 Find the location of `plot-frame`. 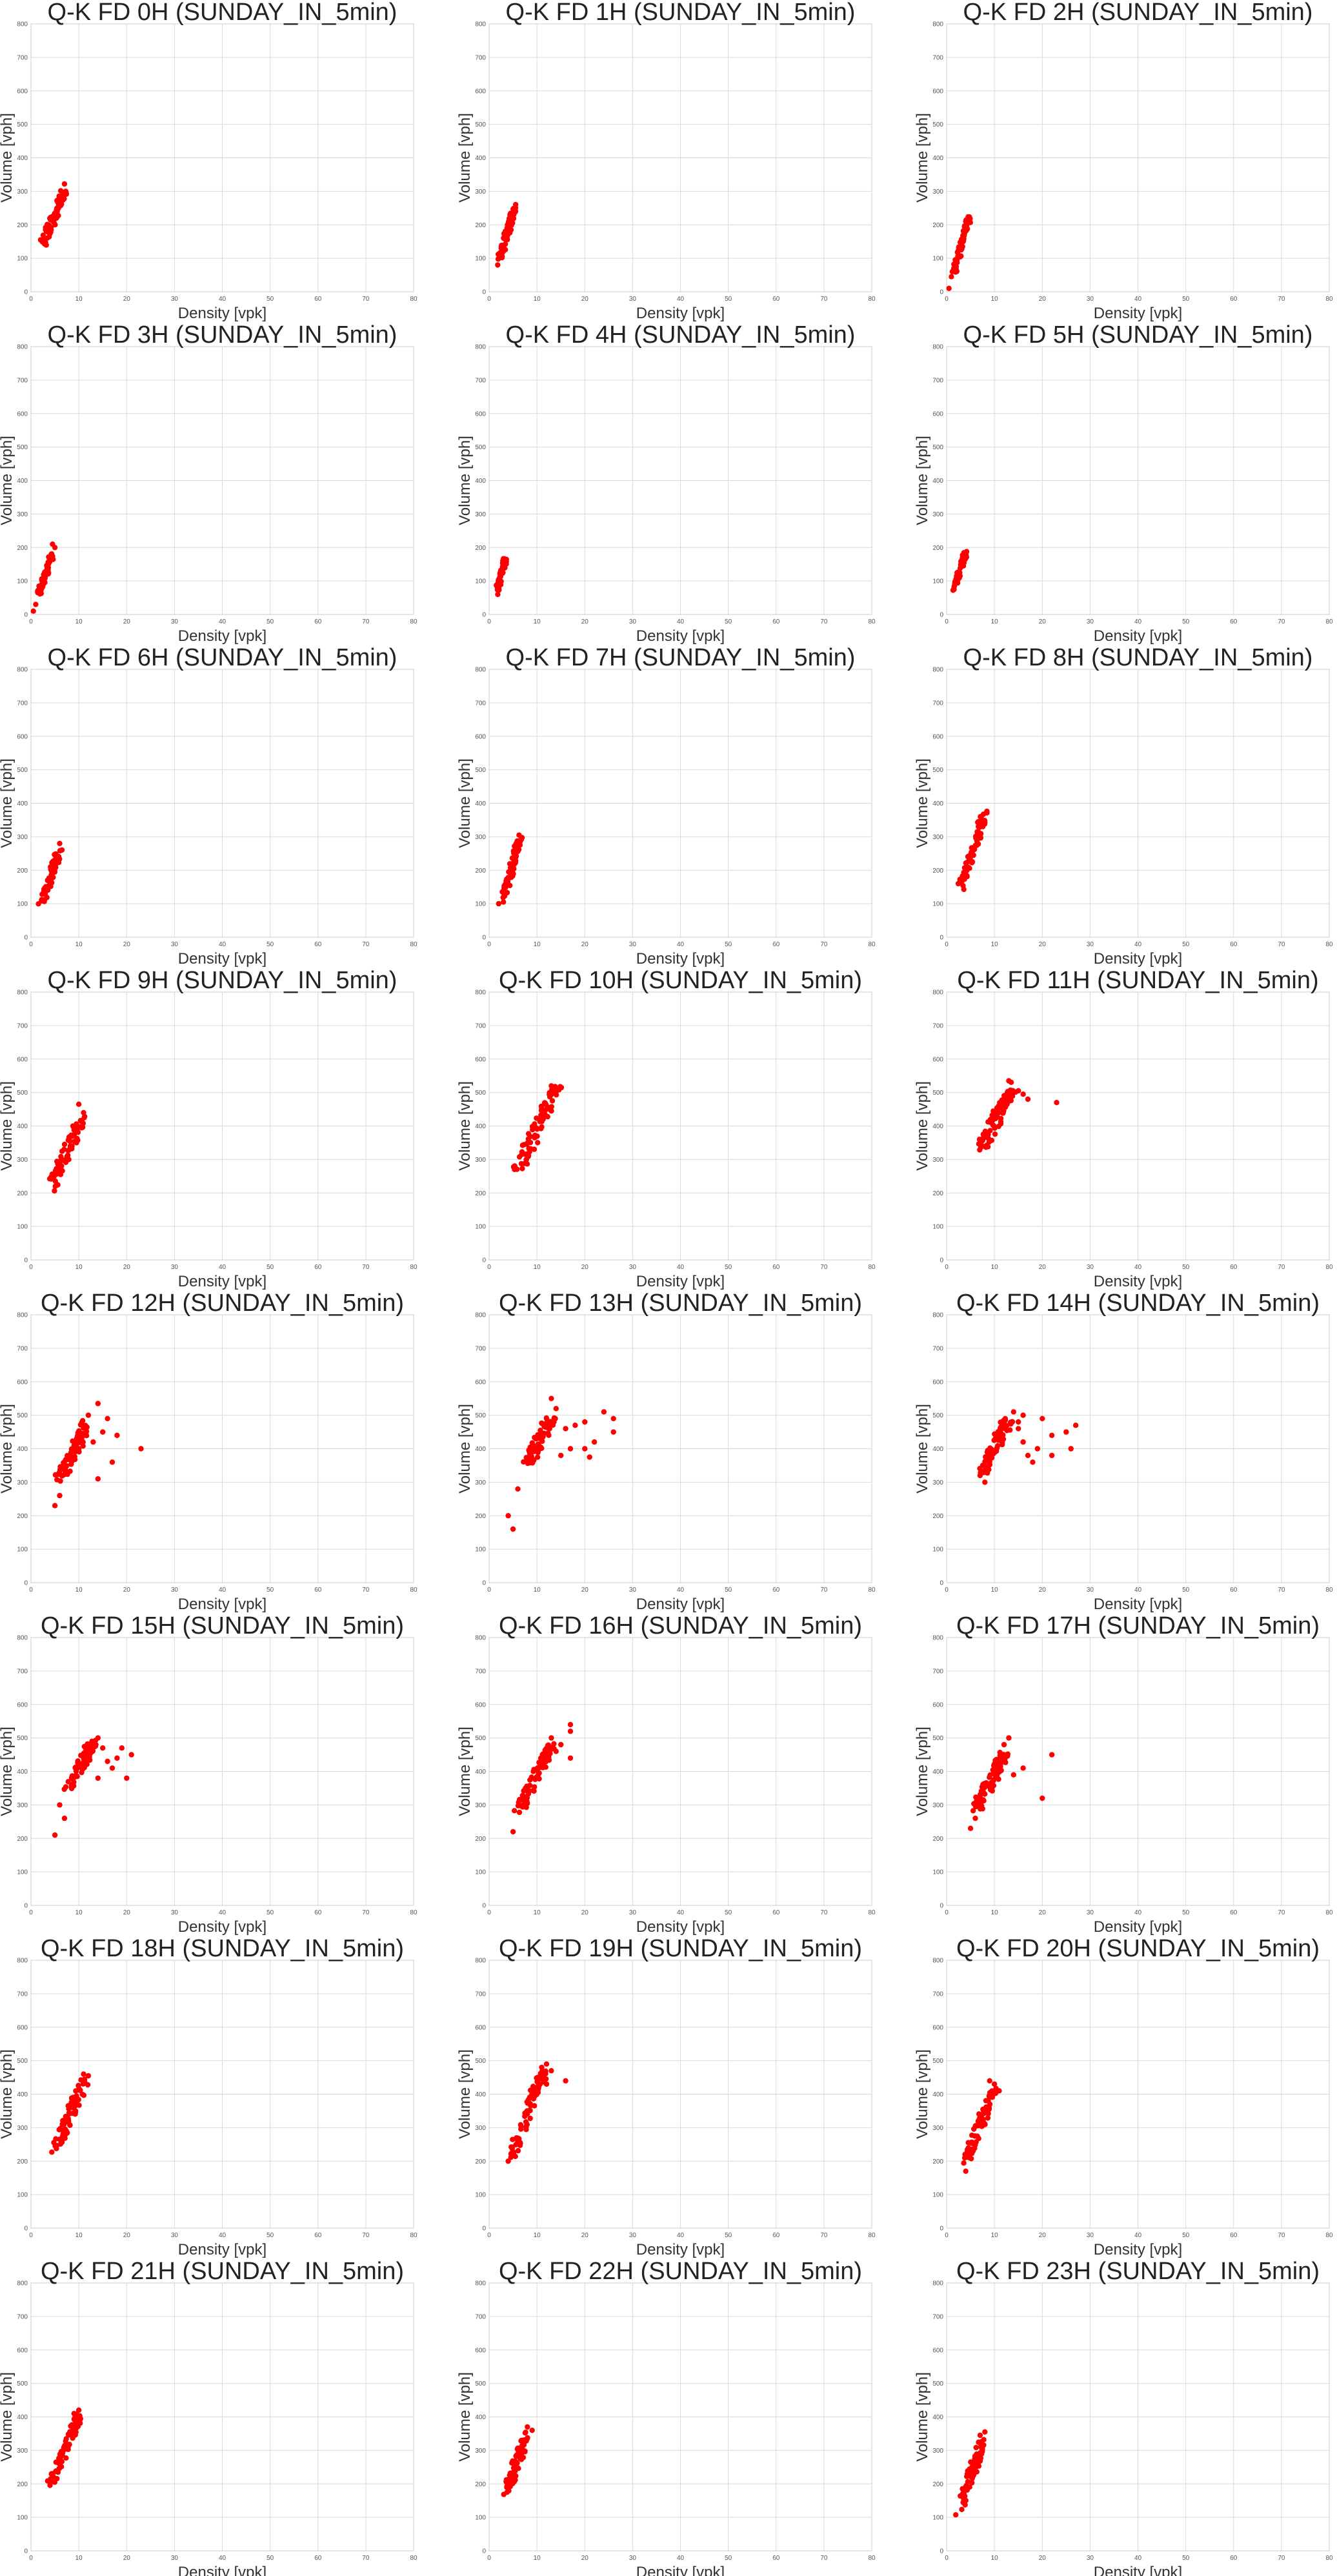

plot-frame is located at coordinates (1138, 803).